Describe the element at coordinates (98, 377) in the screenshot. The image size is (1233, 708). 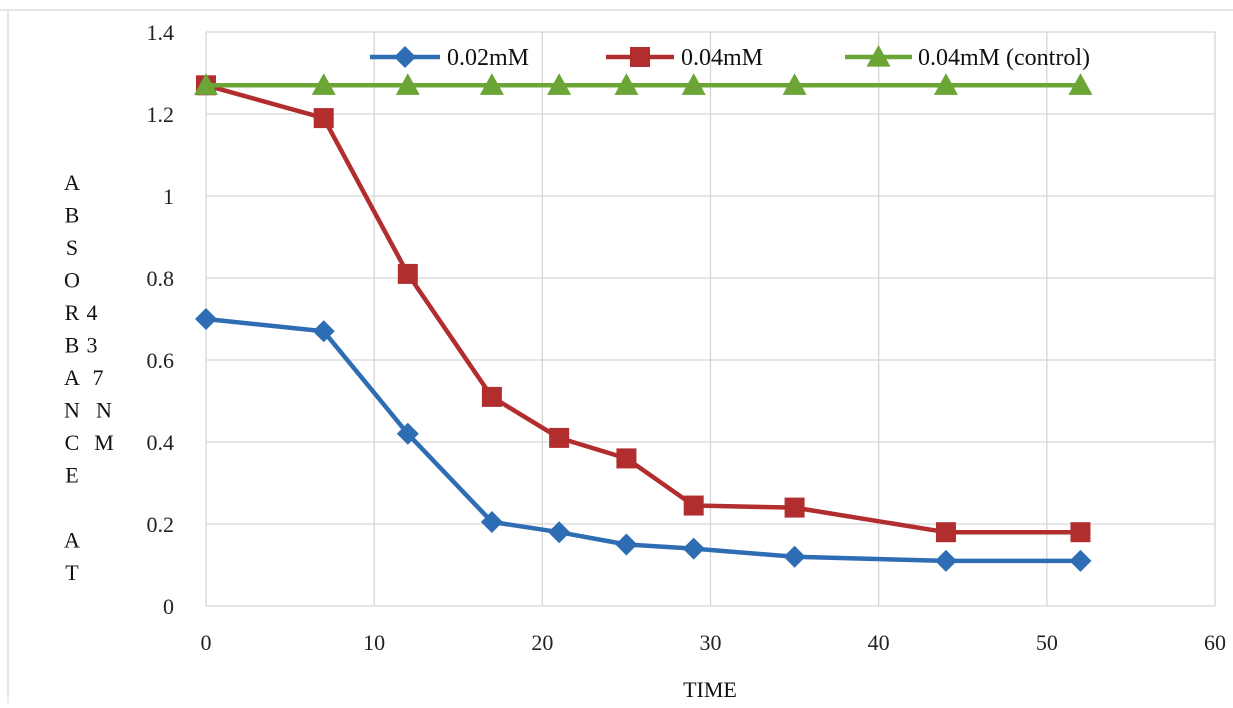
I see `y-axis-title-letter: 7` at that location.